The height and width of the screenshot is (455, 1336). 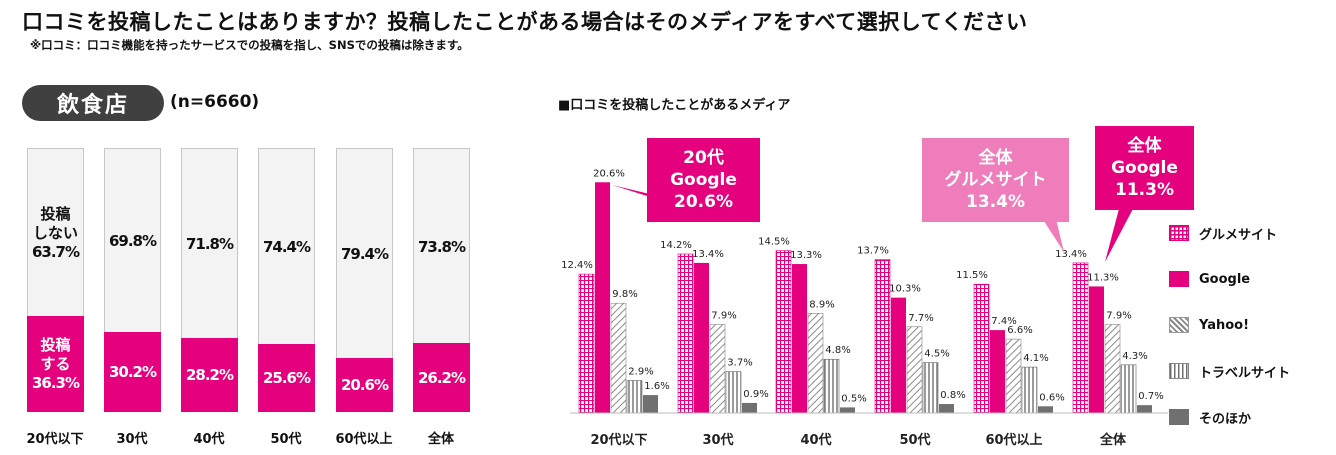 I want to click on x-tick-label: 全体, so click(x=440, y=439).